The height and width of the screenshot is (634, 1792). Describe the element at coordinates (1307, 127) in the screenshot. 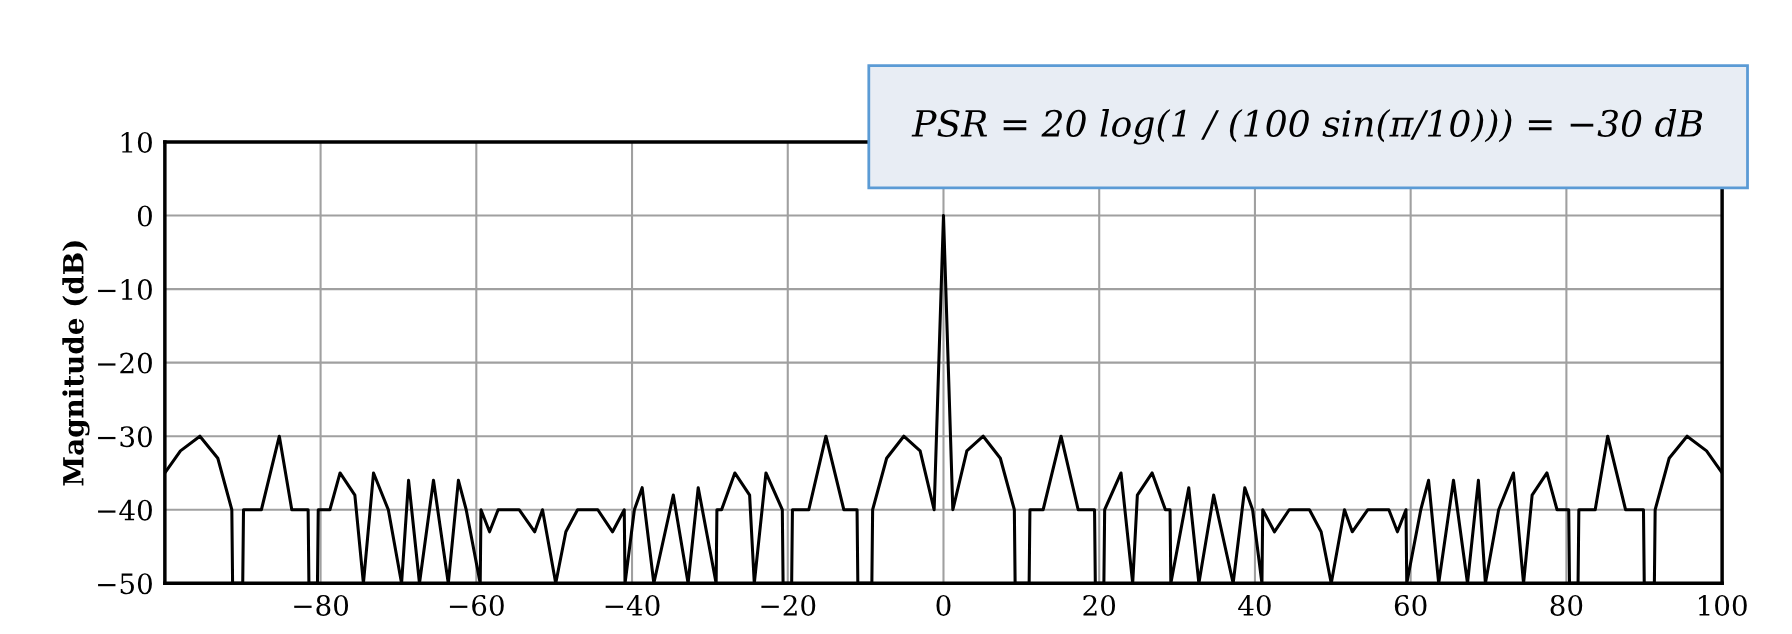

I see `annotation: PSR = 20 log(1 / (100 sin(π/10))) = −30 dB` at that location.